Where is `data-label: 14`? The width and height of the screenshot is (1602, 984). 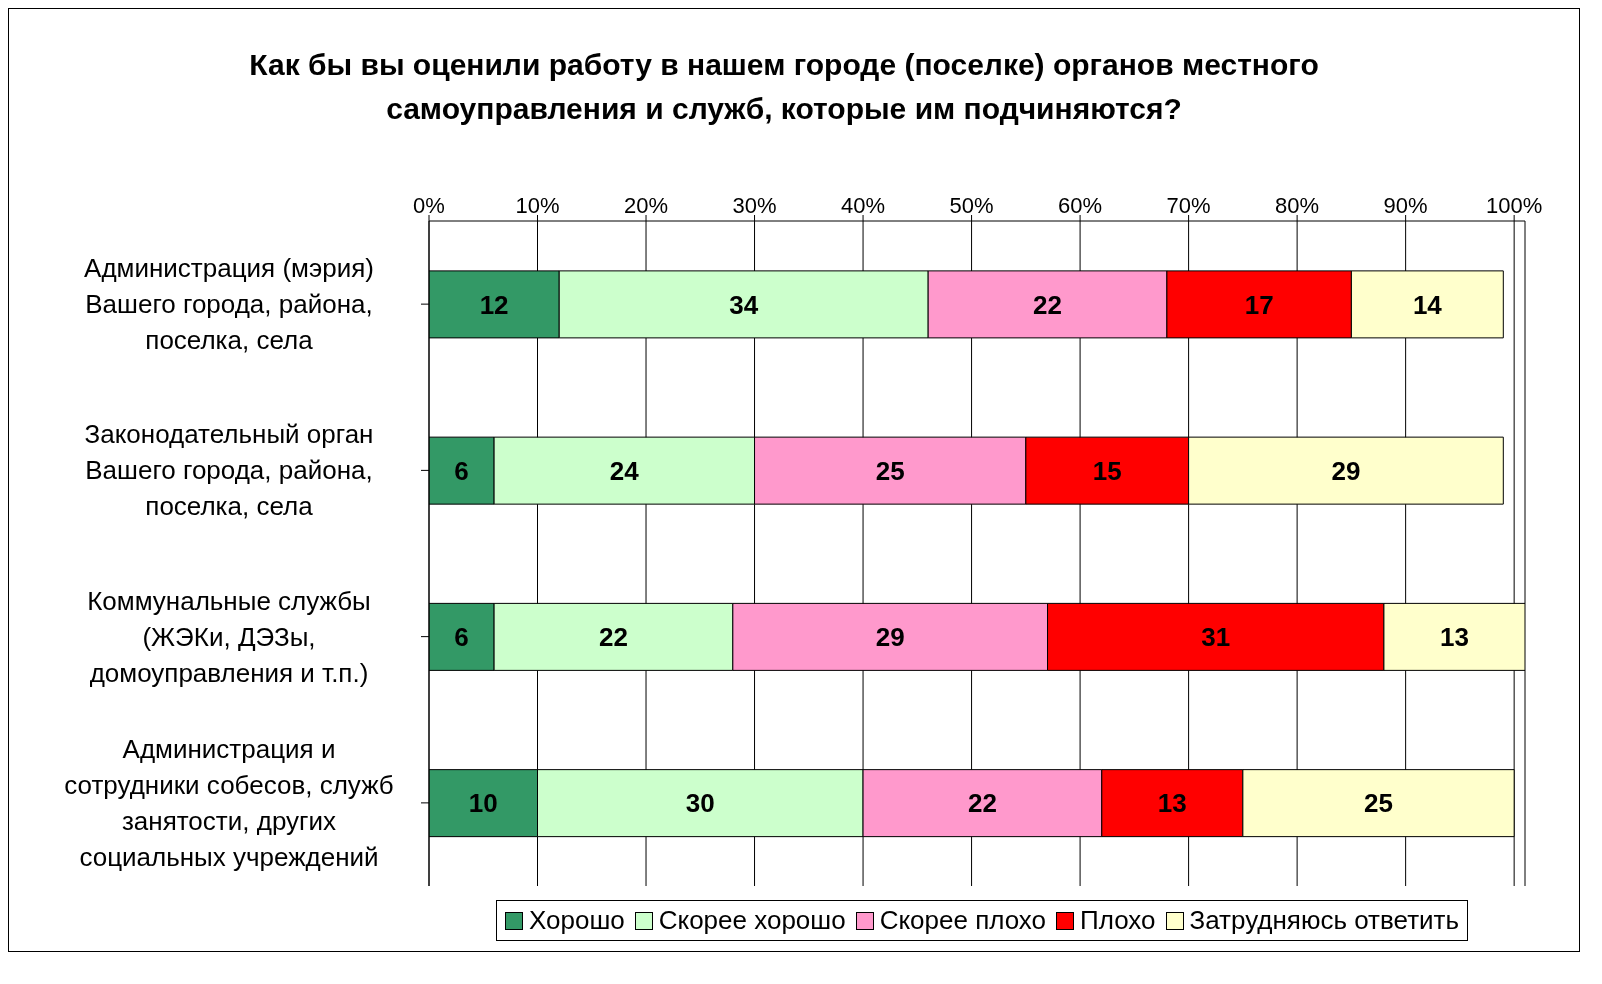 data-label: 14 is located at coordinates (1427, 304).